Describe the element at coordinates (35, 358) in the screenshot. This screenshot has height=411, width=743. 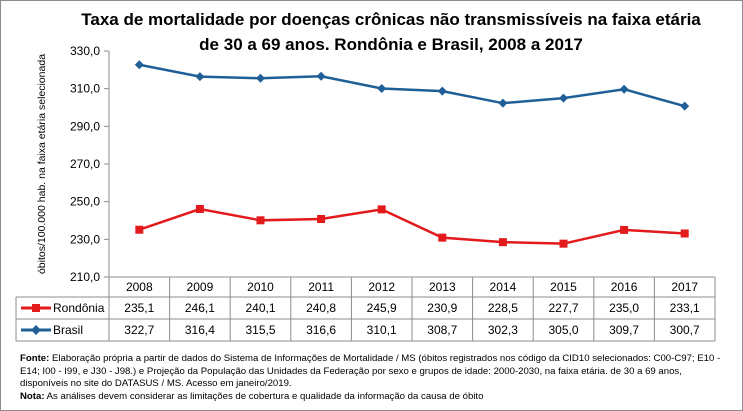
I see `source-label: Fonte:` at that location.